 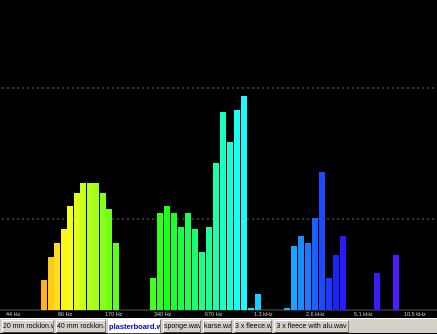 I want to click on frequency-tick-label: 10.5 kHz, so click(x=415, y=315).